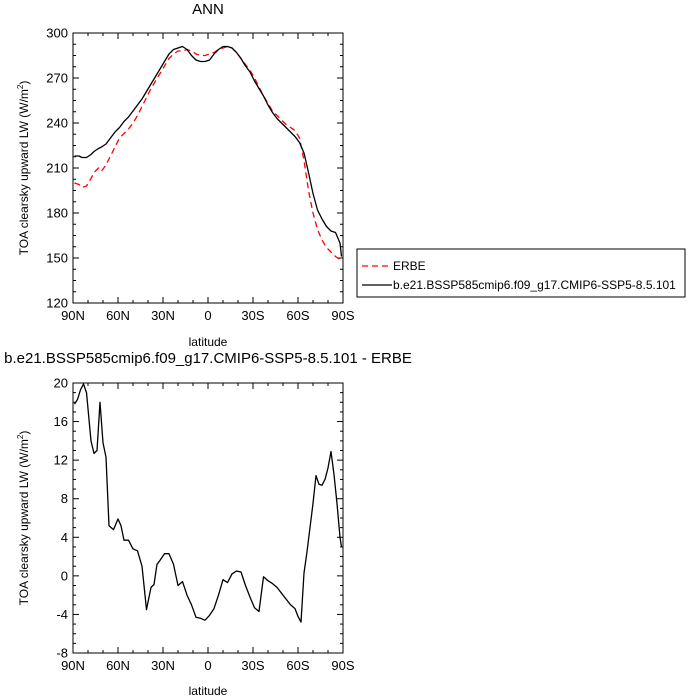 This screenshot has height=700, width=700. Describe the element at coordinates (208, 342) in the screenshot. I see `top-x-axis-title: latitude` at that location.